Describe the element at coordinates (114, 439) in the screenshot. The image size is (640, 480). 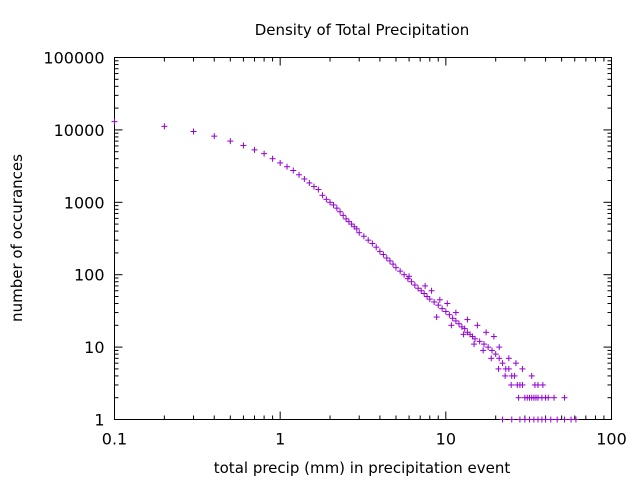
I see `x-tick-label: 0.1` at that location.